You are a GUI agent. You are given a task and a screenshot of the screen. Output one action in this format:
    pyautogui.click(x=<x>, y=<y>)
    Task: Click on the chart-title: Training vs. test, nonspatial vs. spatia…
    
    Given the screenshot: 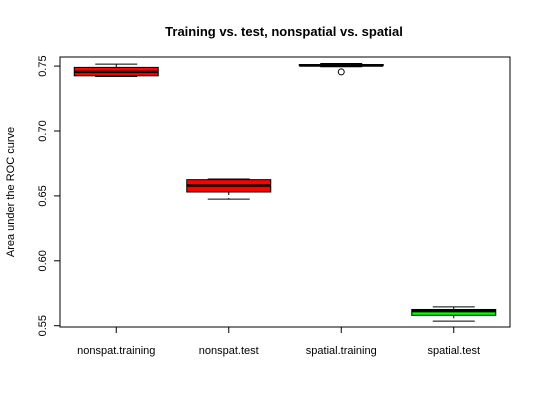 What is the action you would take?
    pyautogui.click(x=284, y=31)
    